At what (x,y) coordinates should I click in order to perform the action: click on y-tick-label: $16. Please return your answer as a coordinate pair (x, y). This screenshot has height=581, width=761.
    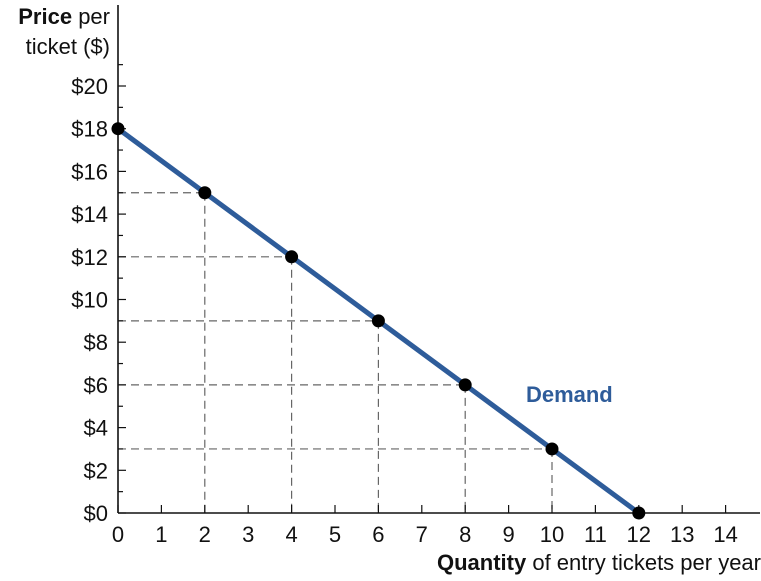
    Looking at the image, I should click on (89, 171).